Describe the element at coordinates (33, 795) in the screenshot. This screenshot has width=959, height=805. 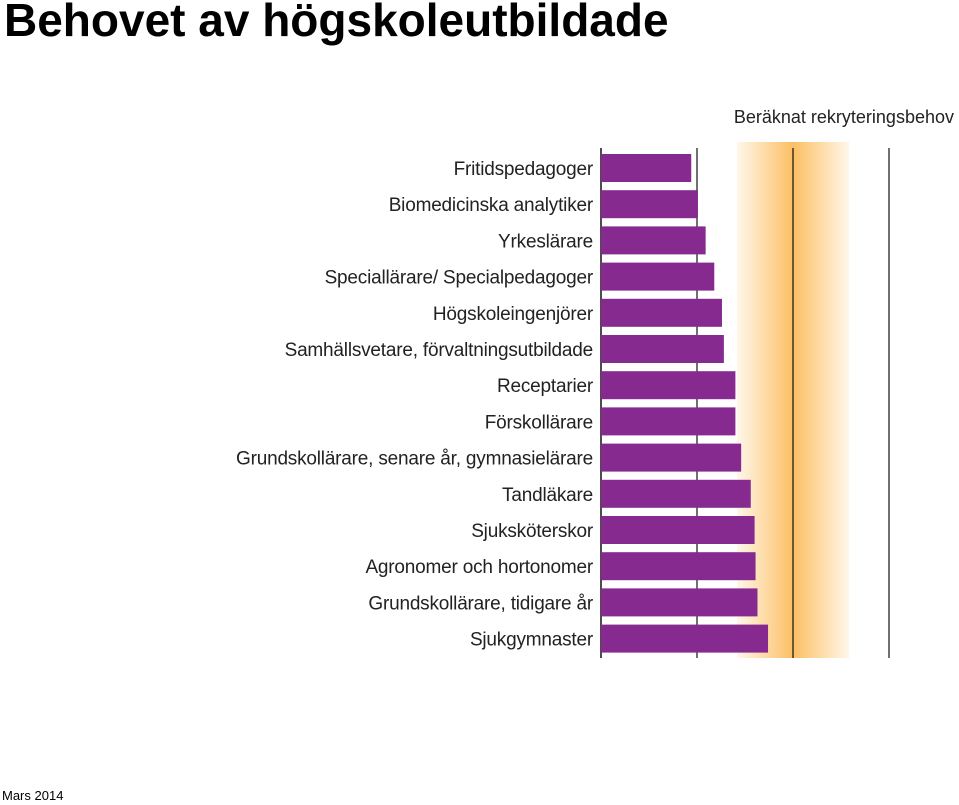
I see `footer-date: Mars 2014` at that location.